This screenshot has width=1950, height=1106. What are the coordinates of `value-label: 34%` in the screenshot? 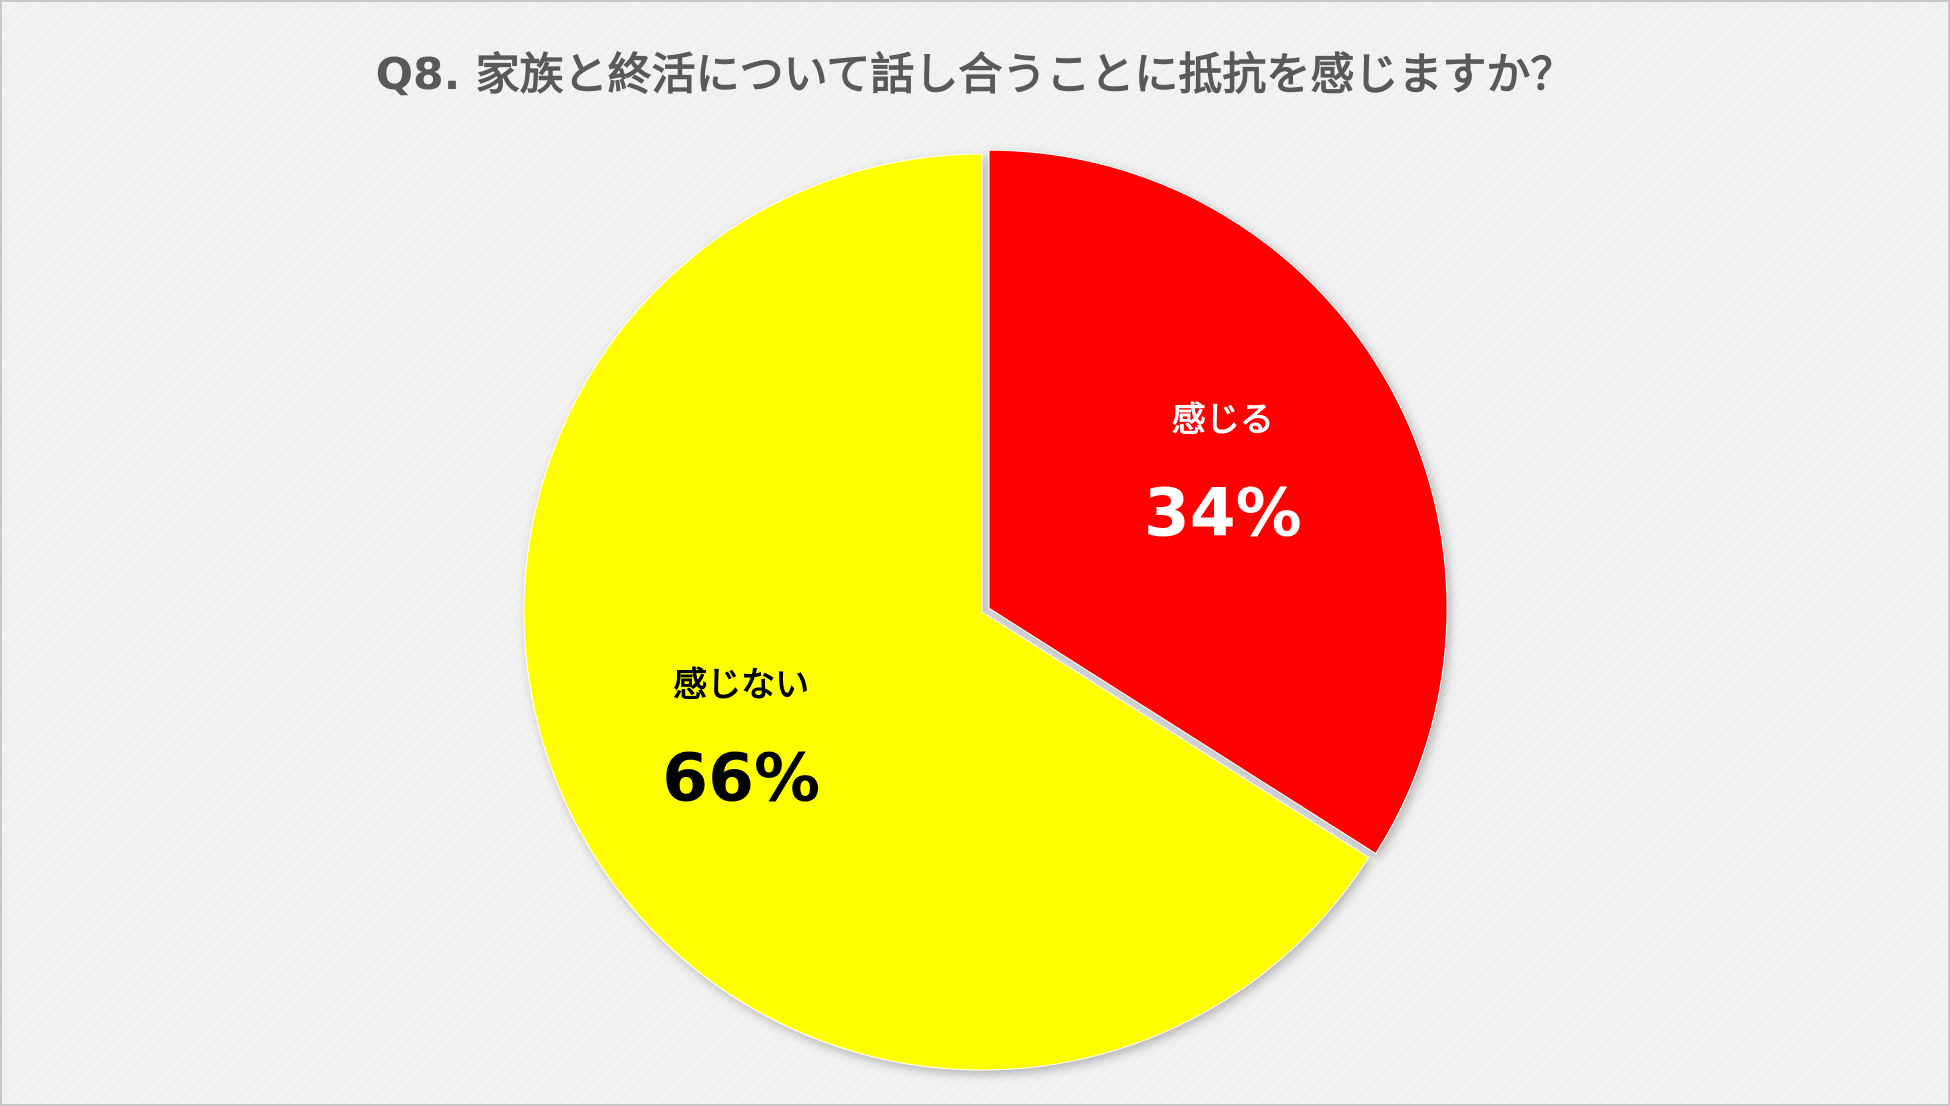 It's located at (1223, 513).